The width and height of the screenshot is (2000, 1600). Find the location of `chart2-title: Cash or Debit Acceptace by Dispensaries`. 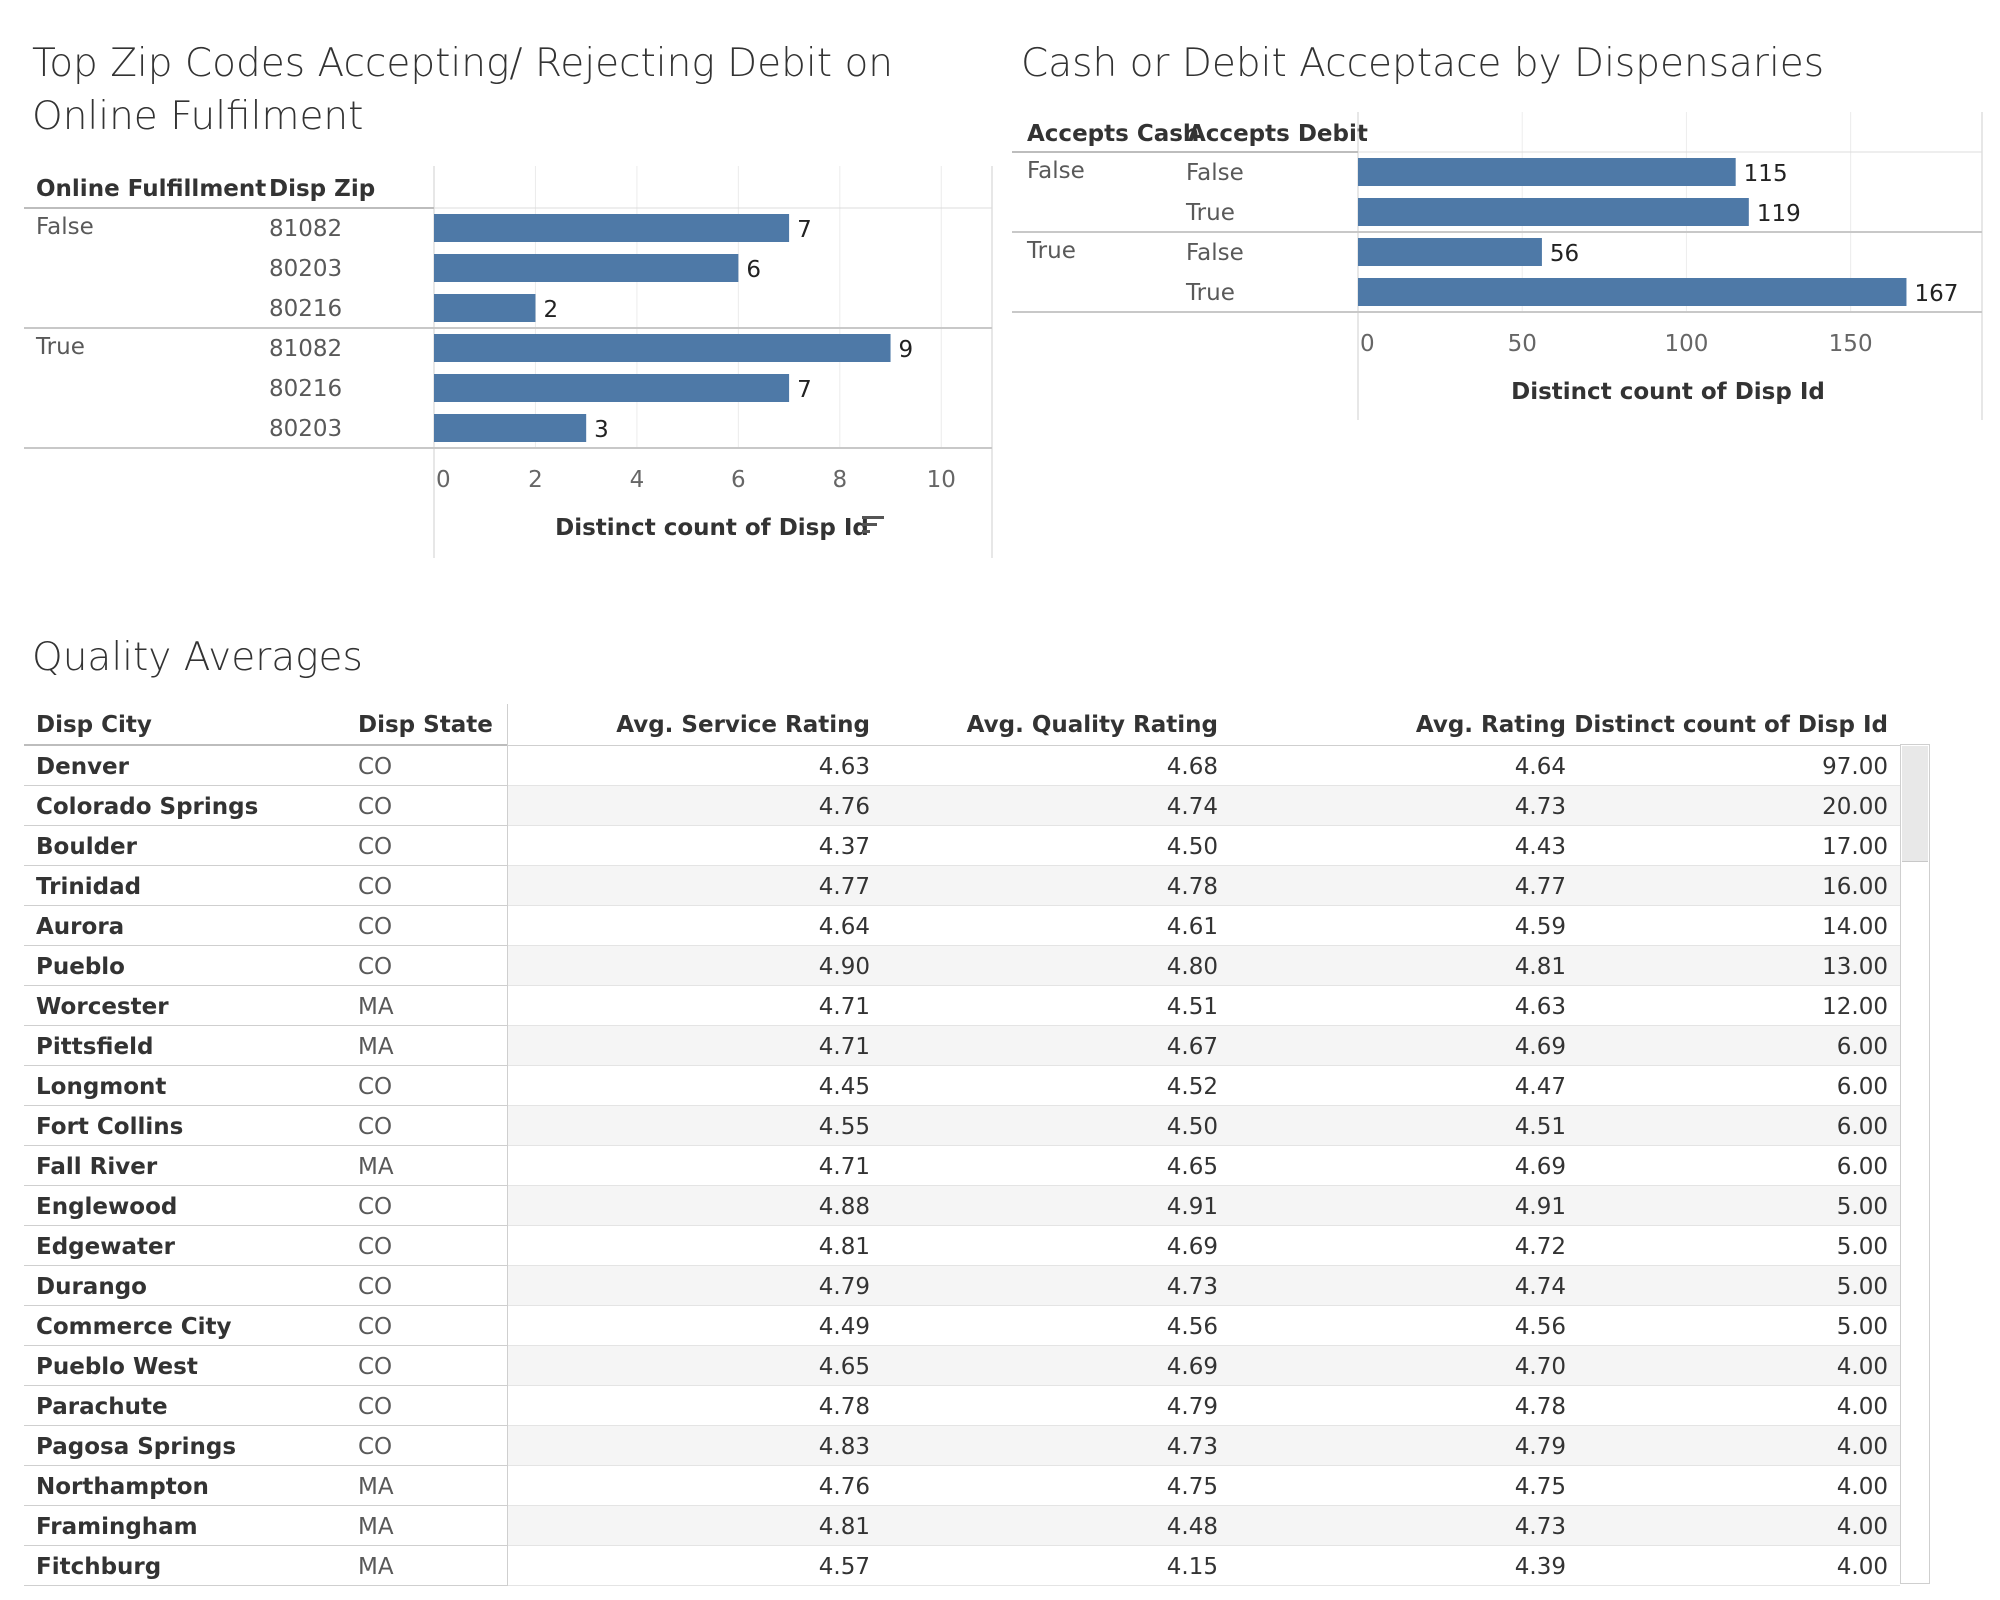

chart2-title: Cash or Debit Acceptace by Dispensaries is located at coordinates (1423, 63).